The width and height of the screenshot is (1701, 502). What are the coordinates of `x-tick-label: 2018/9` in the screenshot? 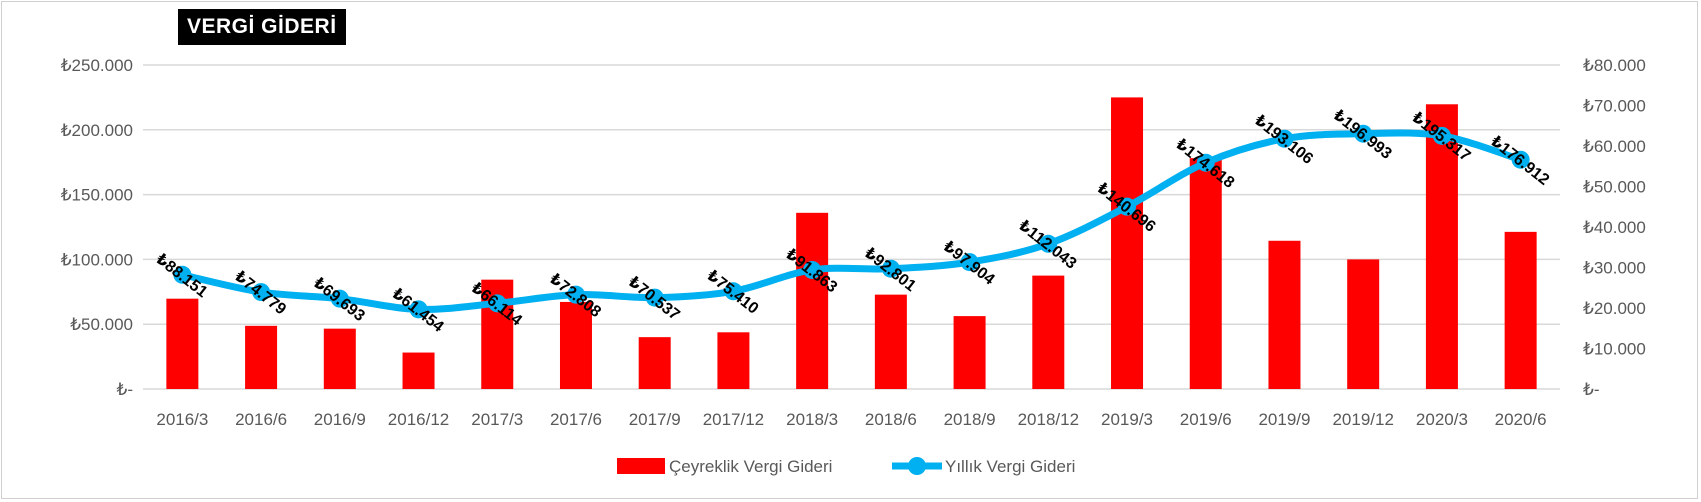 It's located at (970, 419).